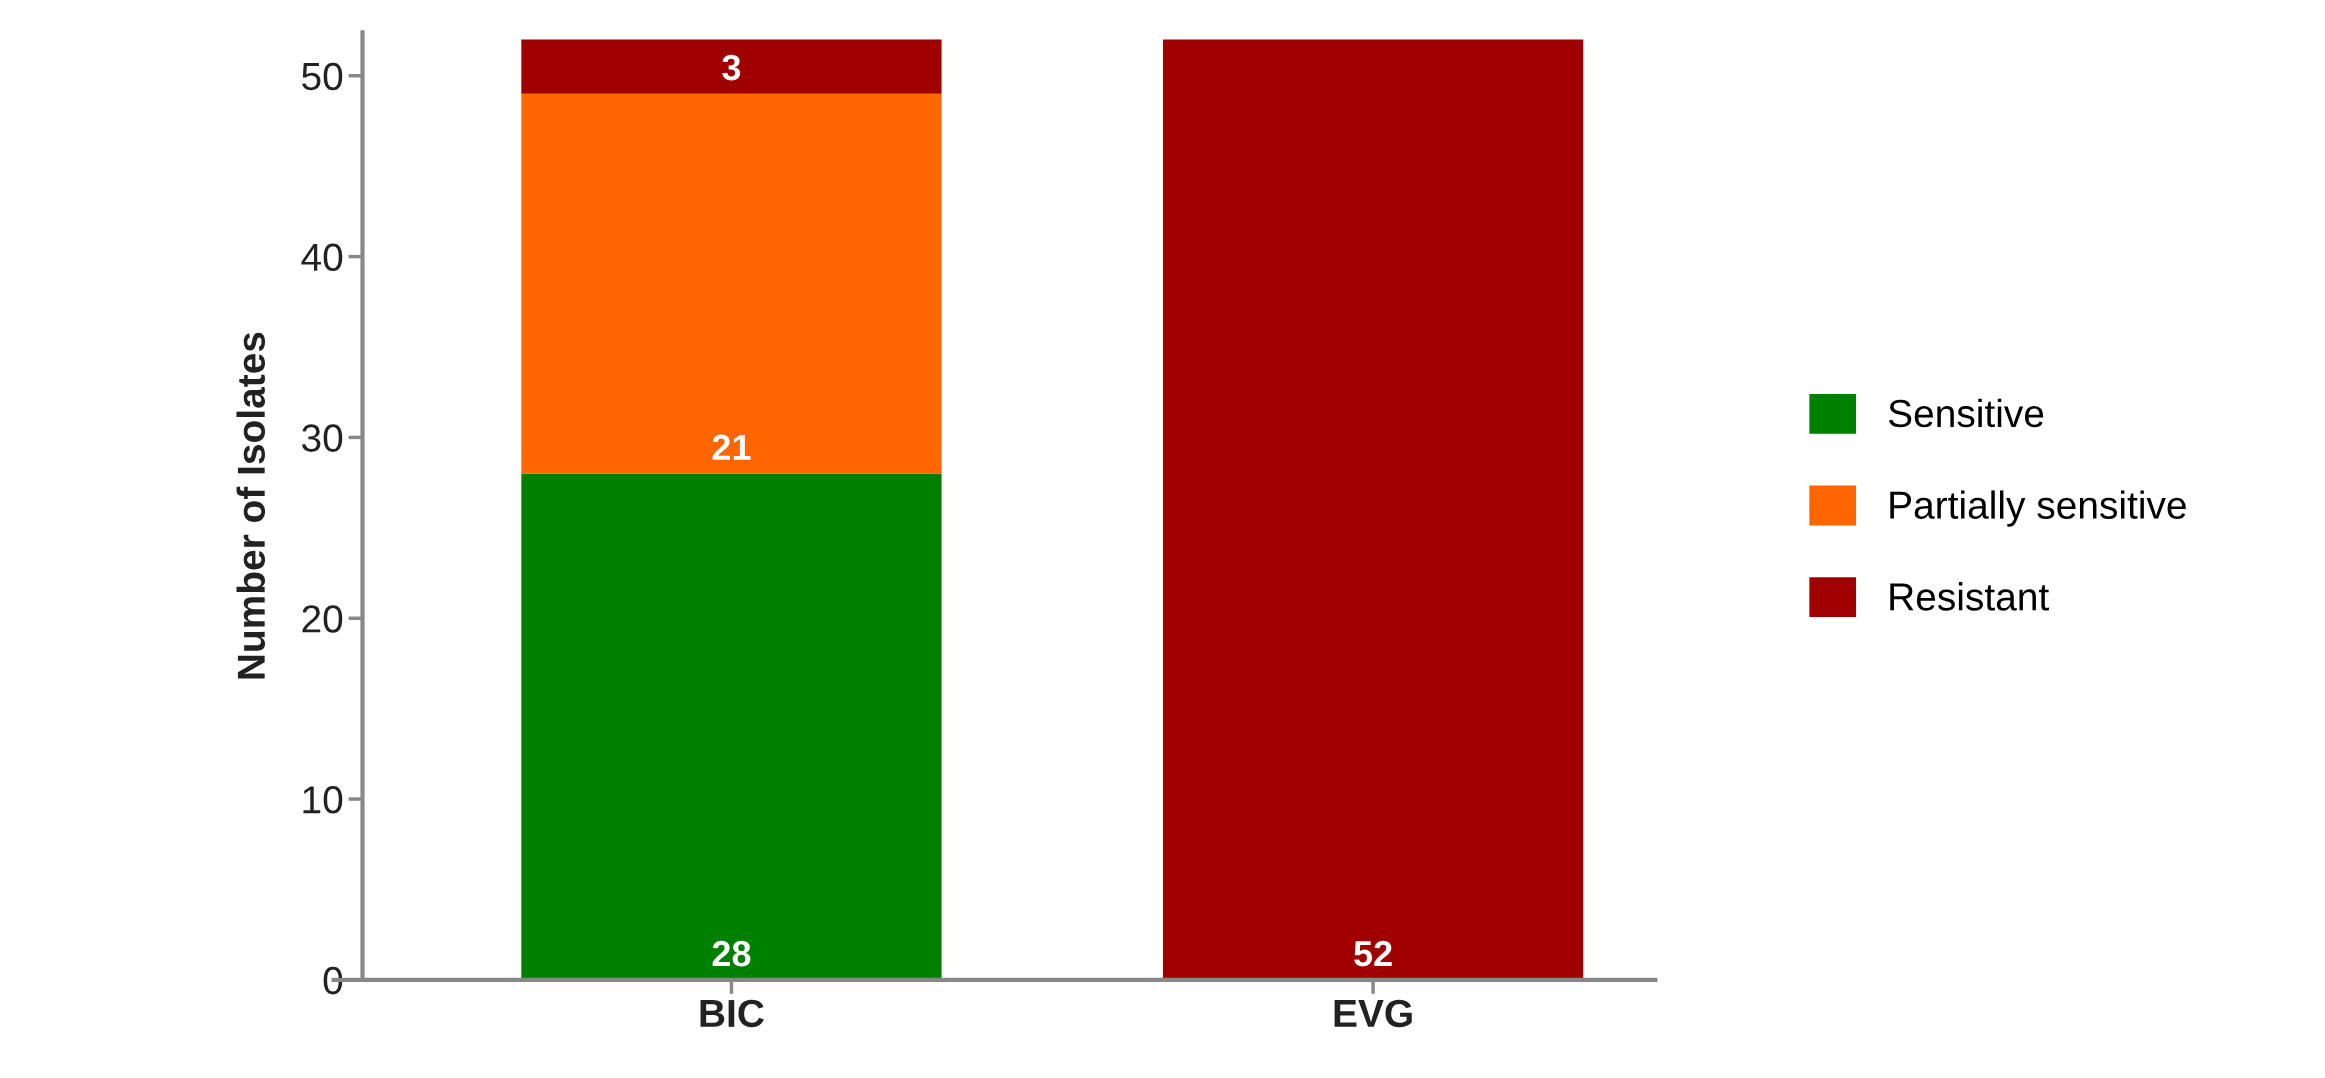 This screenshot has width=2325, height=1078. Describe the element at coordinates (731, 447) in the screenshot. I see `data-label: 21` at that location.